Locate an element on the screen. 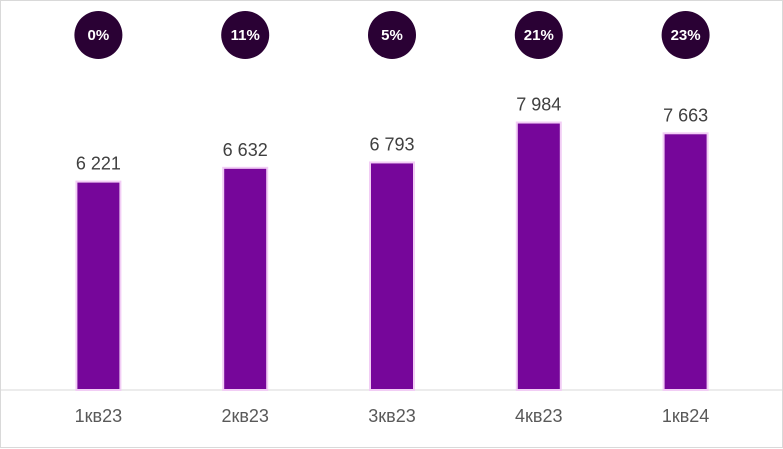 The width and height of the screenshot is (783, 449). category-label-5: 1кв24 is located at coordinates (685, 416).